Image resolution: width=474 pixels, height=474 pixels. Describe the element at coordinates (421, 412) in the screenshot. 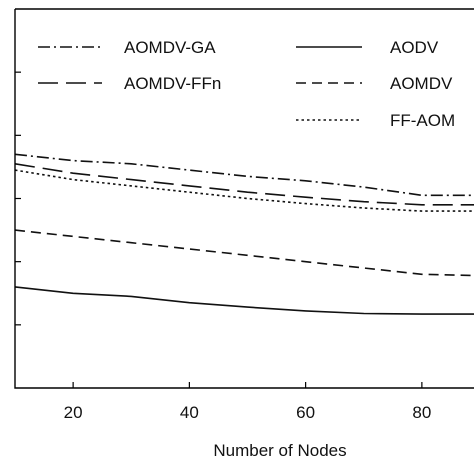

I see `x-tick-label: 80` at that location.